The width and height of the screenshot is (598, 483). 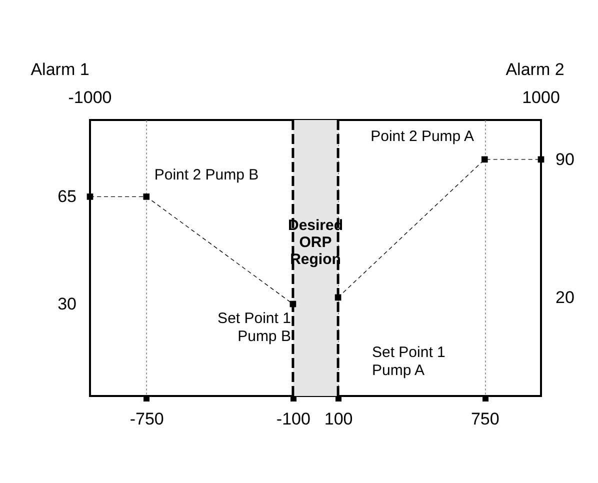 I want to click on y-tick-label: 65, so click(x=67, y=196).